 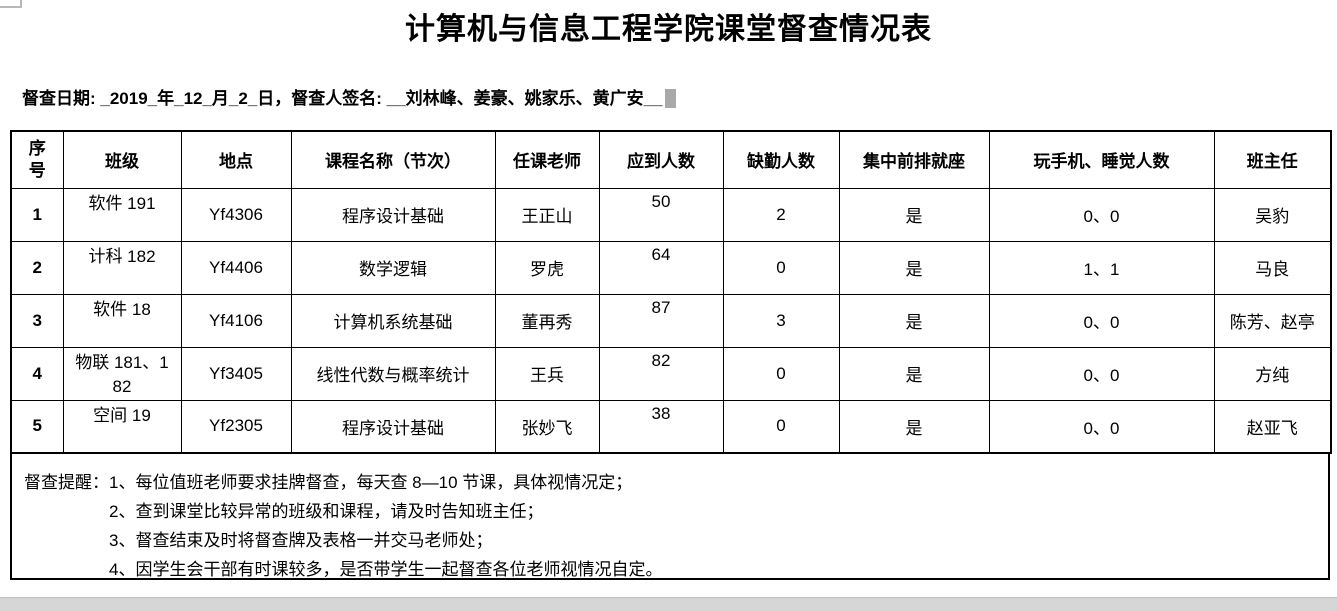 What do you see at coordinates (914, 159) in the screenshot?
I see `header-cell-front-seating: 集中前排就座` at bounding box center [914, 159].